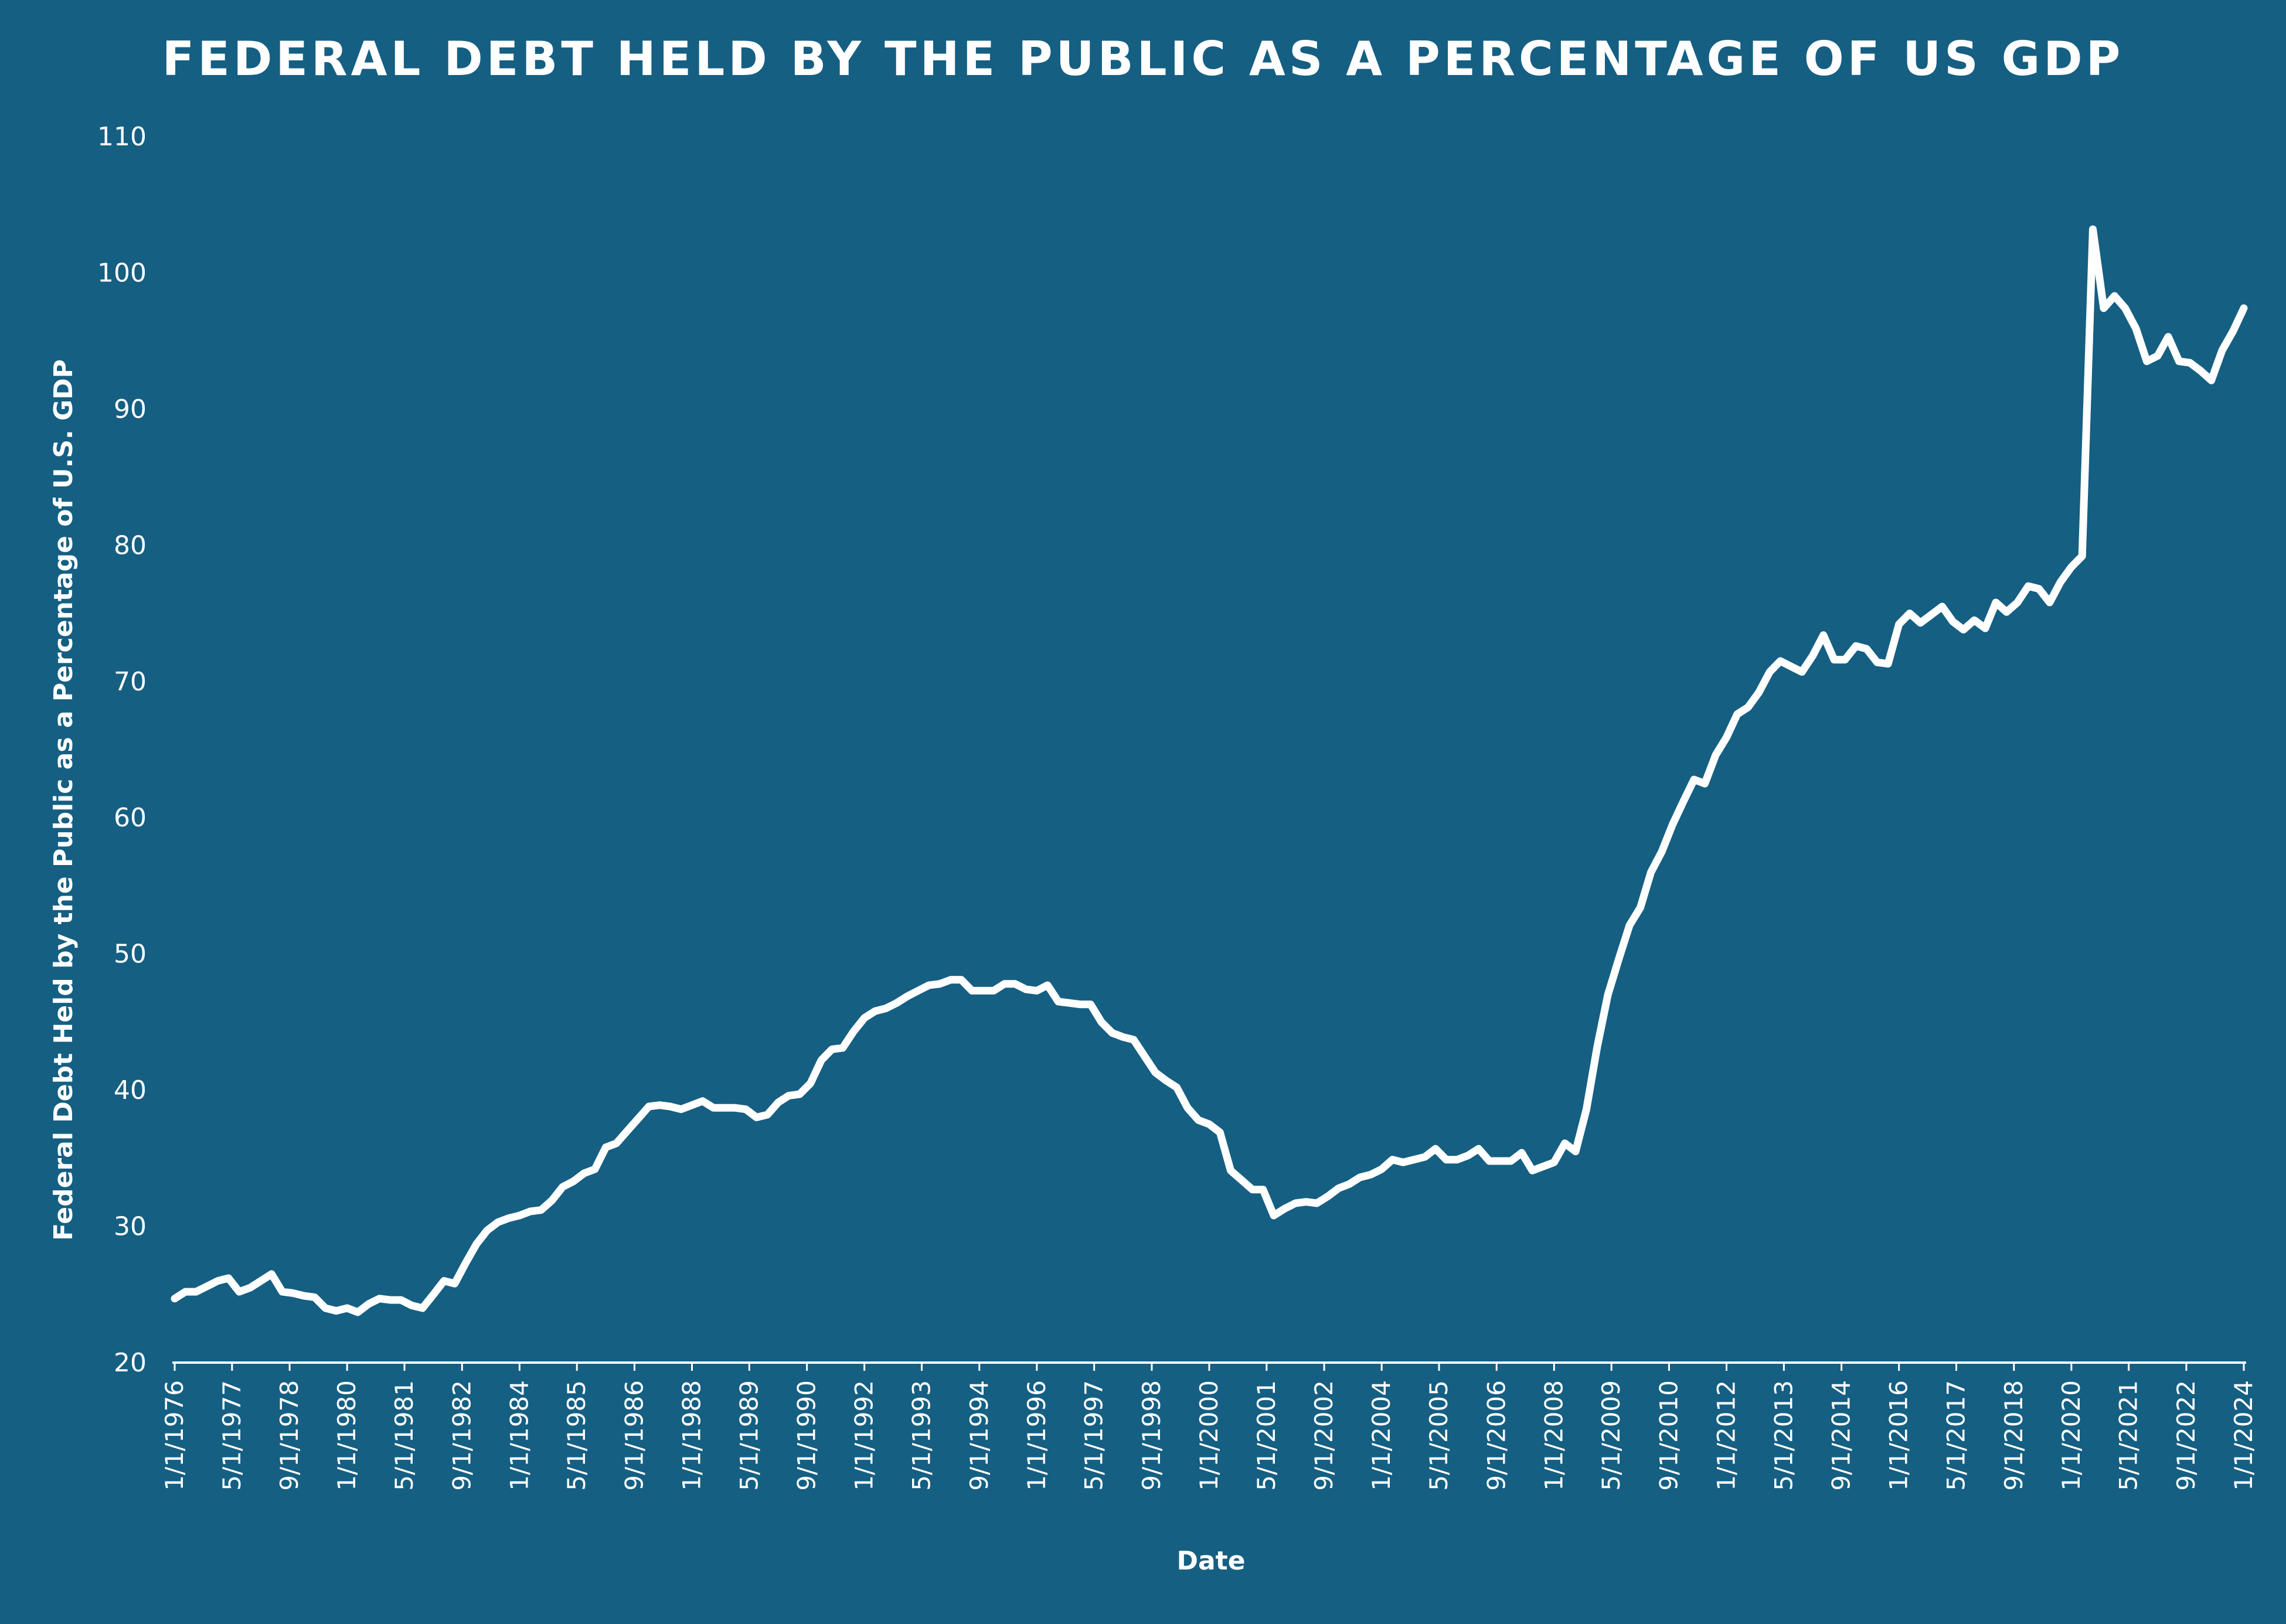 Image resolution: width=2286 pixels, height=1624 pixels. What do you see at coordinates (748, 1435) in the screenshot?
I see `x-tick-label: 5/1/1989` at bounding box center [748, 1435].